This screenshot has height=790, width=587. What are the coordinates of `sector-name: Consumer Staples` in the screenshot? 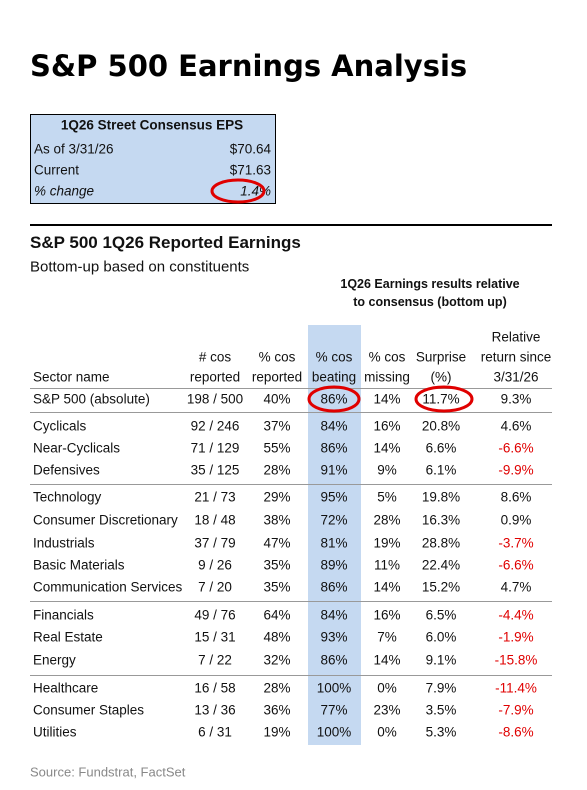 It's located at (89, 710).